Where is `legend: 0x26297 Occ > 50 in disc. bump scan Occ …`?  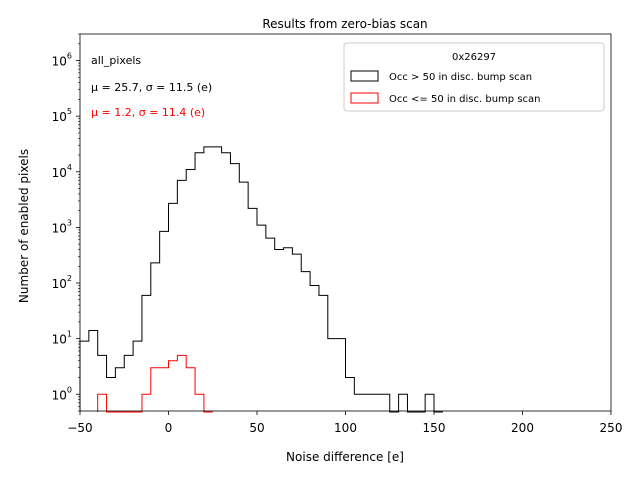
legend: 0x26297 Occ > 50 in disc. bump scan Occ … is located at coordinates (474, 77).